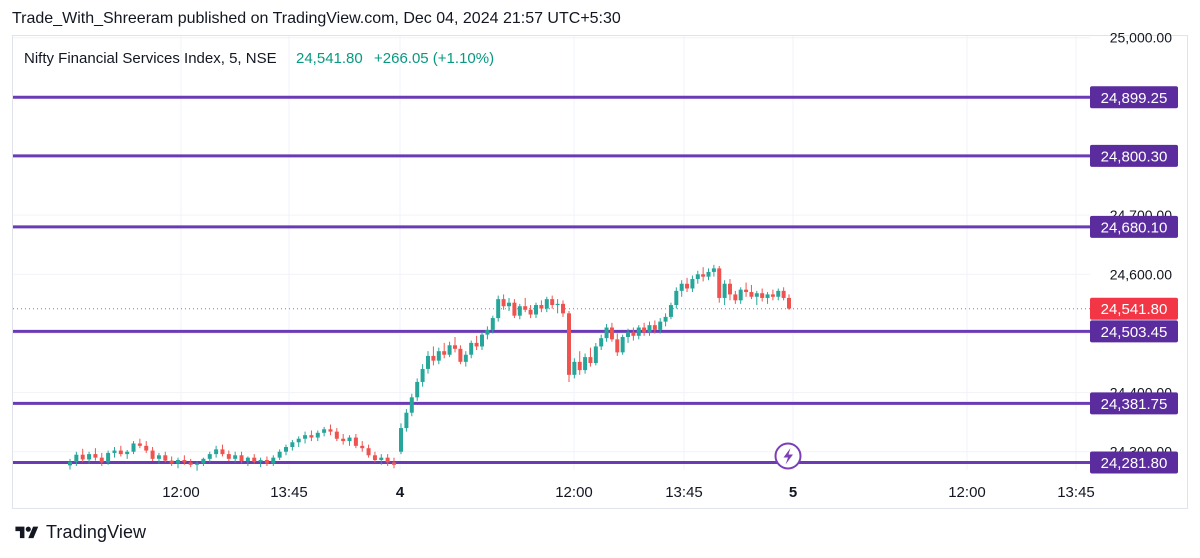 This screenshot has width=1200, height=558. I want to click on footer: TradingView, so click(80, 532).